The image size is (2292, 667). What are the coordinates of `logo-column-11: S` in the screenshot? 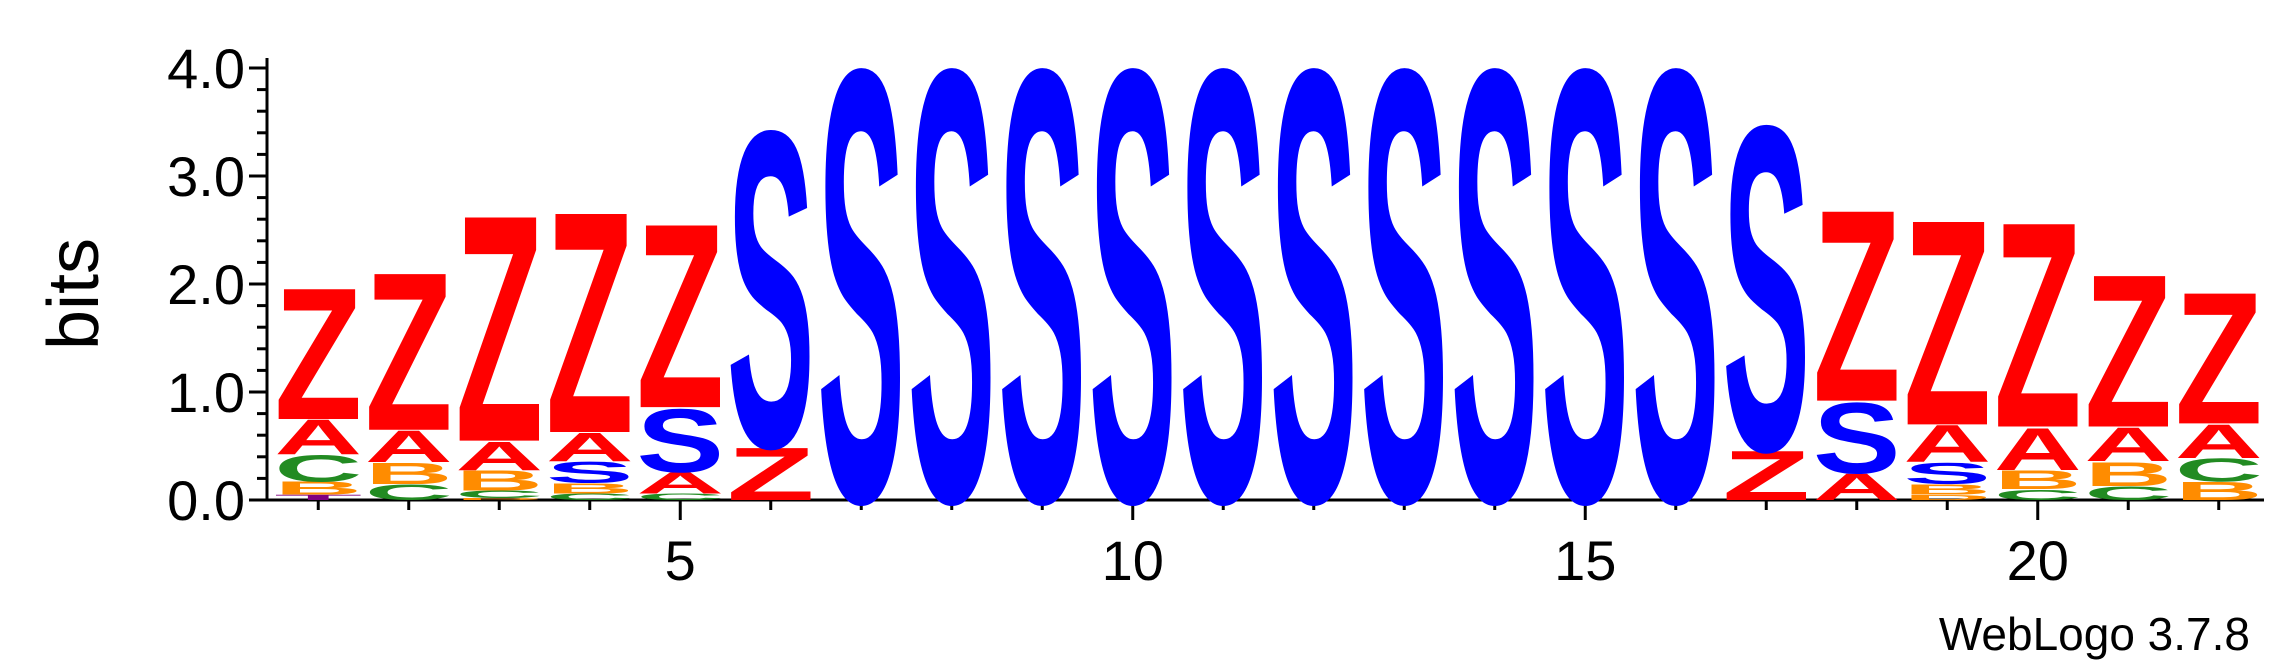 It's located at (1223, 315).